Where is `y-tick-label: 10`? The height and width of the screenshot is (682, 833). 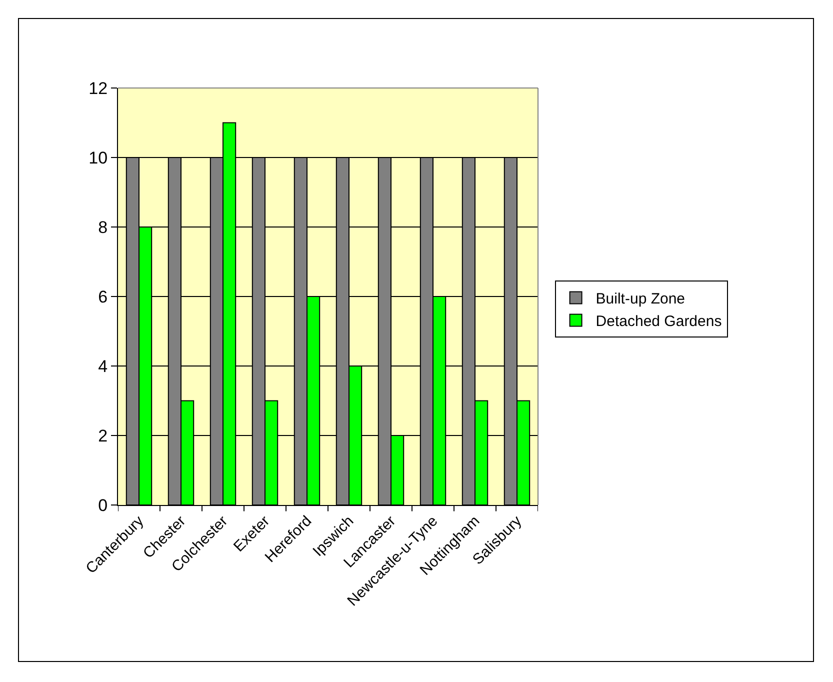
y-tick-label: 10 is located at coordinates (98, 158).